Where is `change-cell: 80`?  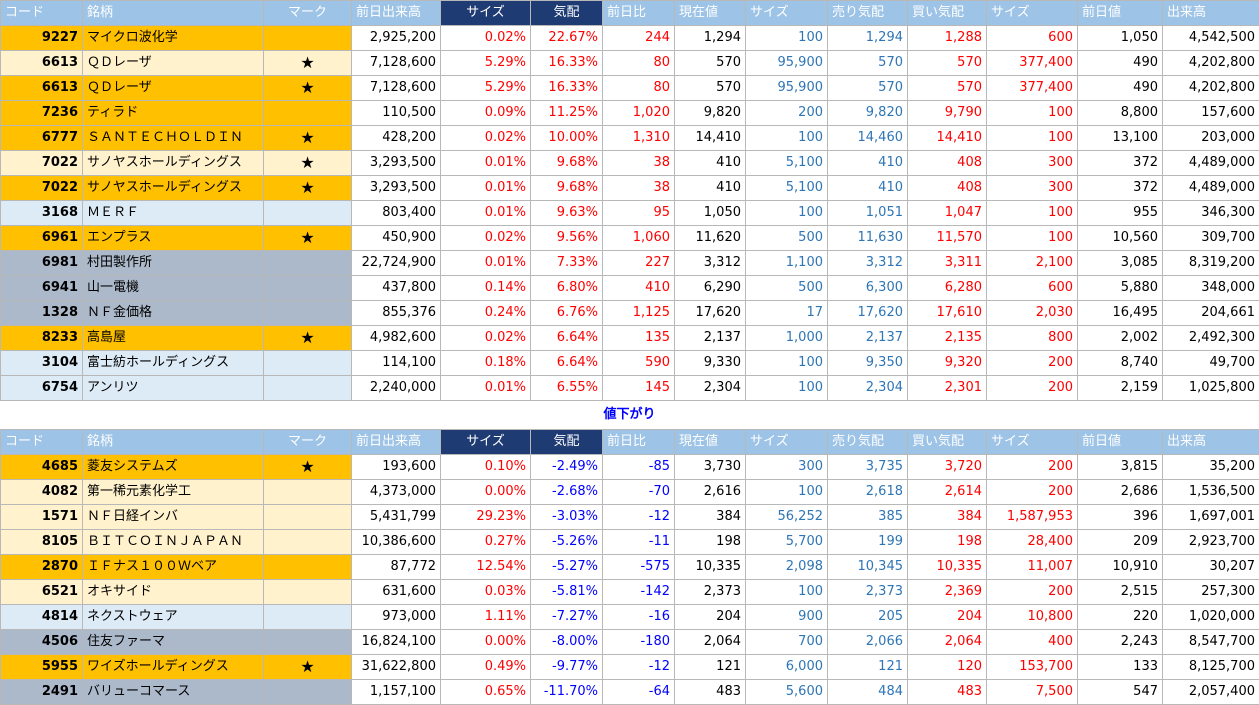
change-cell: 80 is located at coordinates (638, 63).